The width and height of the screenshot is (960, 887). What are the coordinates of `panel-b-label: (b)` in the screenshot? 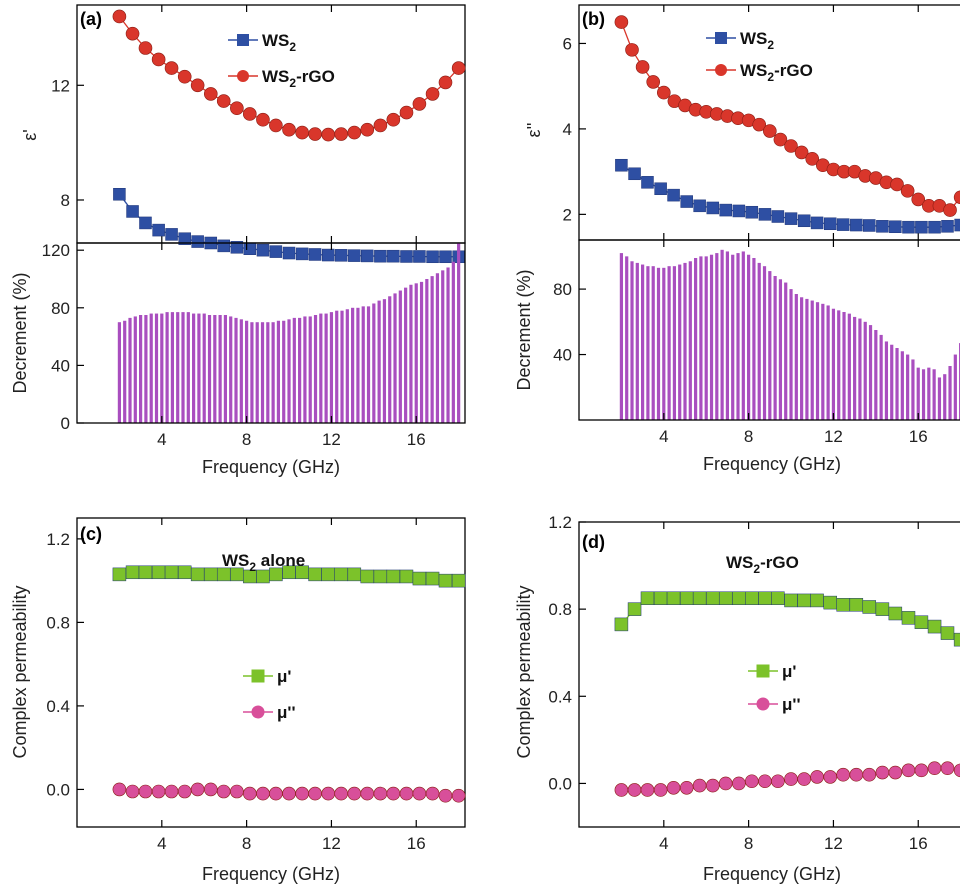 It's located at (593, 19).